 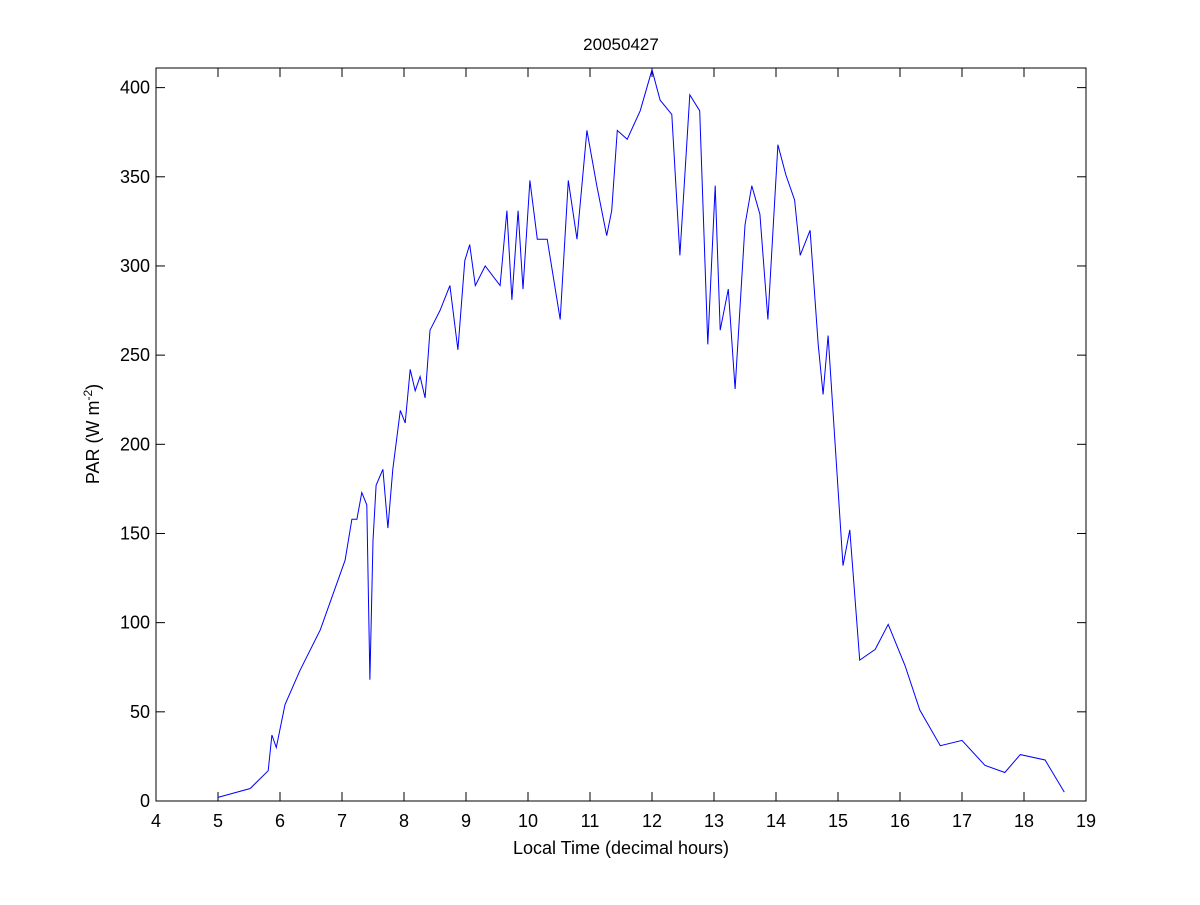 What do you see at coordinates (342, 821) in the screenshot?
I see `x-tick-label: 7` at bounding box center [342, 821].